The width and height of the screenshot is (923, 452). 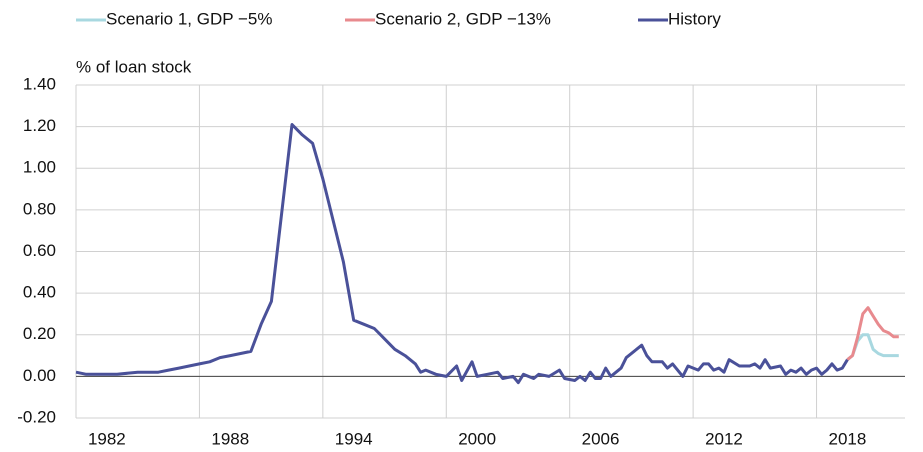 I want to click on y-tick-label: 1.00, so click(x=39, y=167).